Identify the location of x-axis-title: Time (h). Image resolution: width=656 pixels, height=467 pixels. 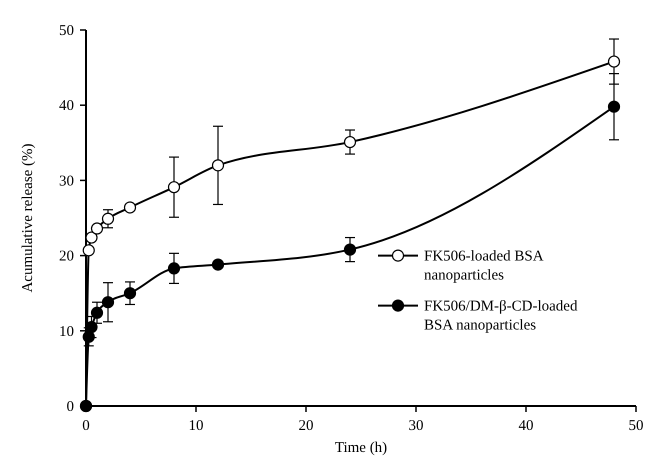
(361, 448).